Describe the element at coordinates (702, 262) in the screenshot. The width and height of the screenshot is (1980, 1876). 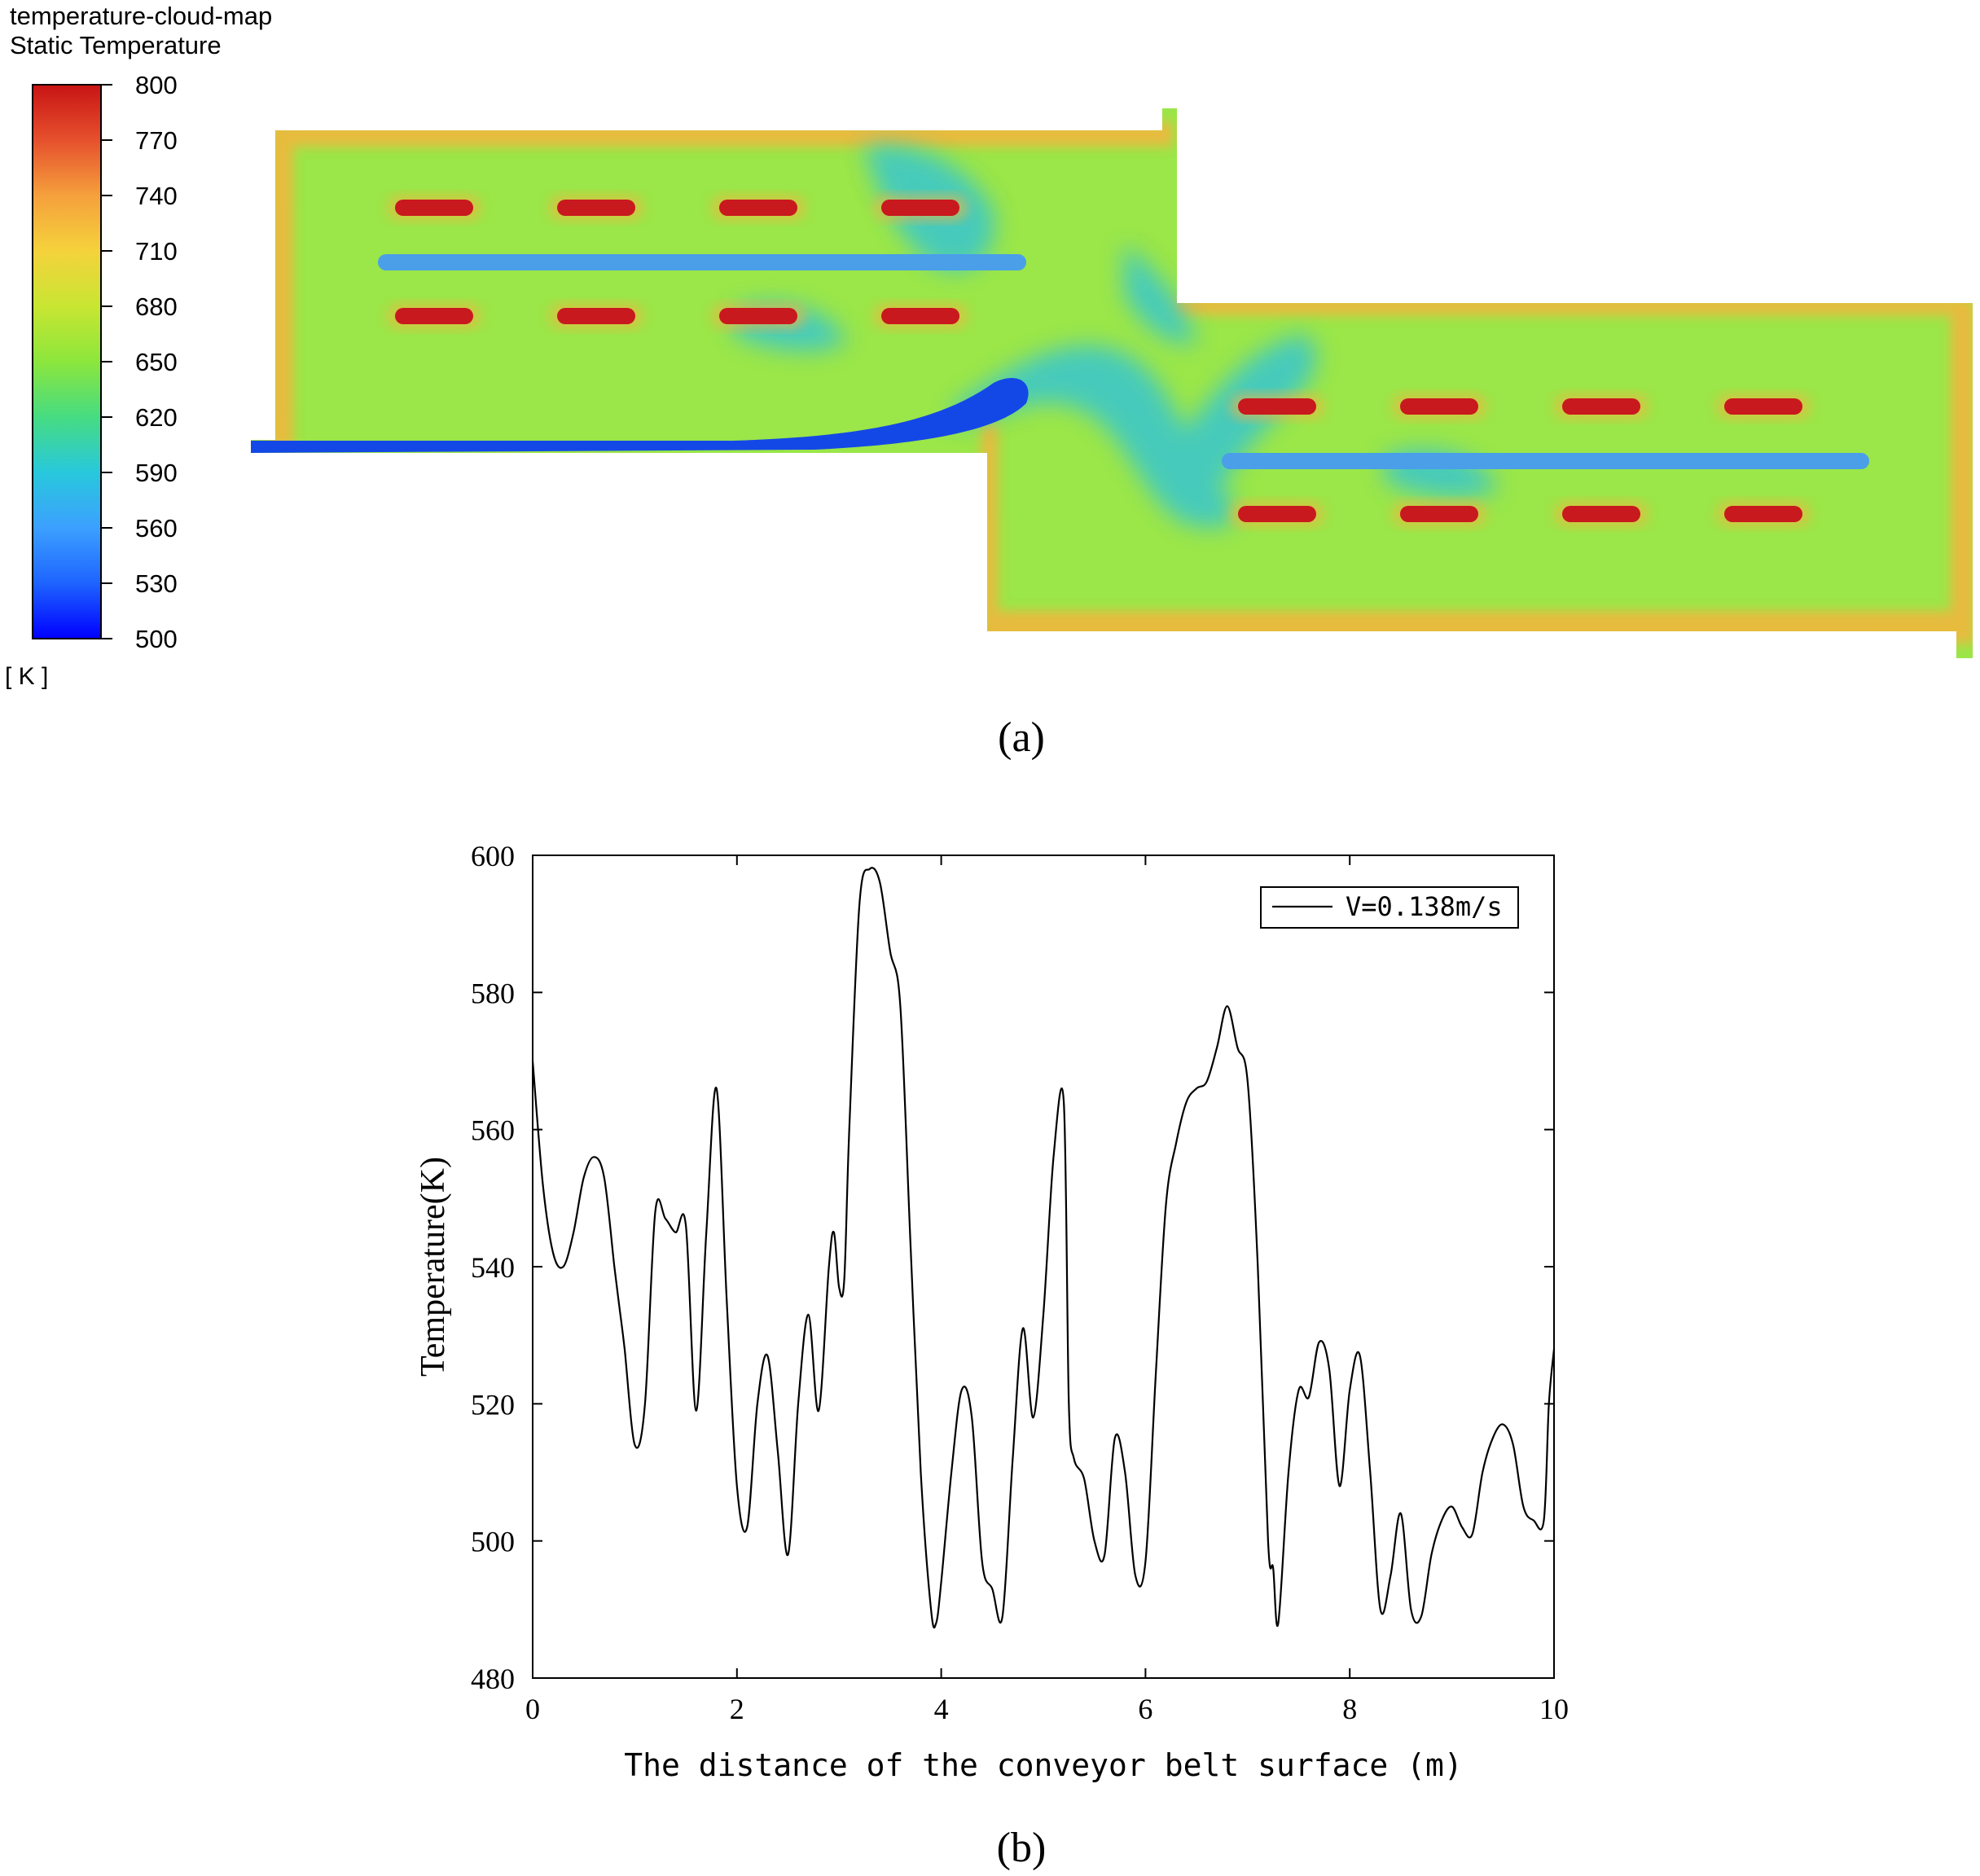
I see `conveyor-belt-upper` at that location.